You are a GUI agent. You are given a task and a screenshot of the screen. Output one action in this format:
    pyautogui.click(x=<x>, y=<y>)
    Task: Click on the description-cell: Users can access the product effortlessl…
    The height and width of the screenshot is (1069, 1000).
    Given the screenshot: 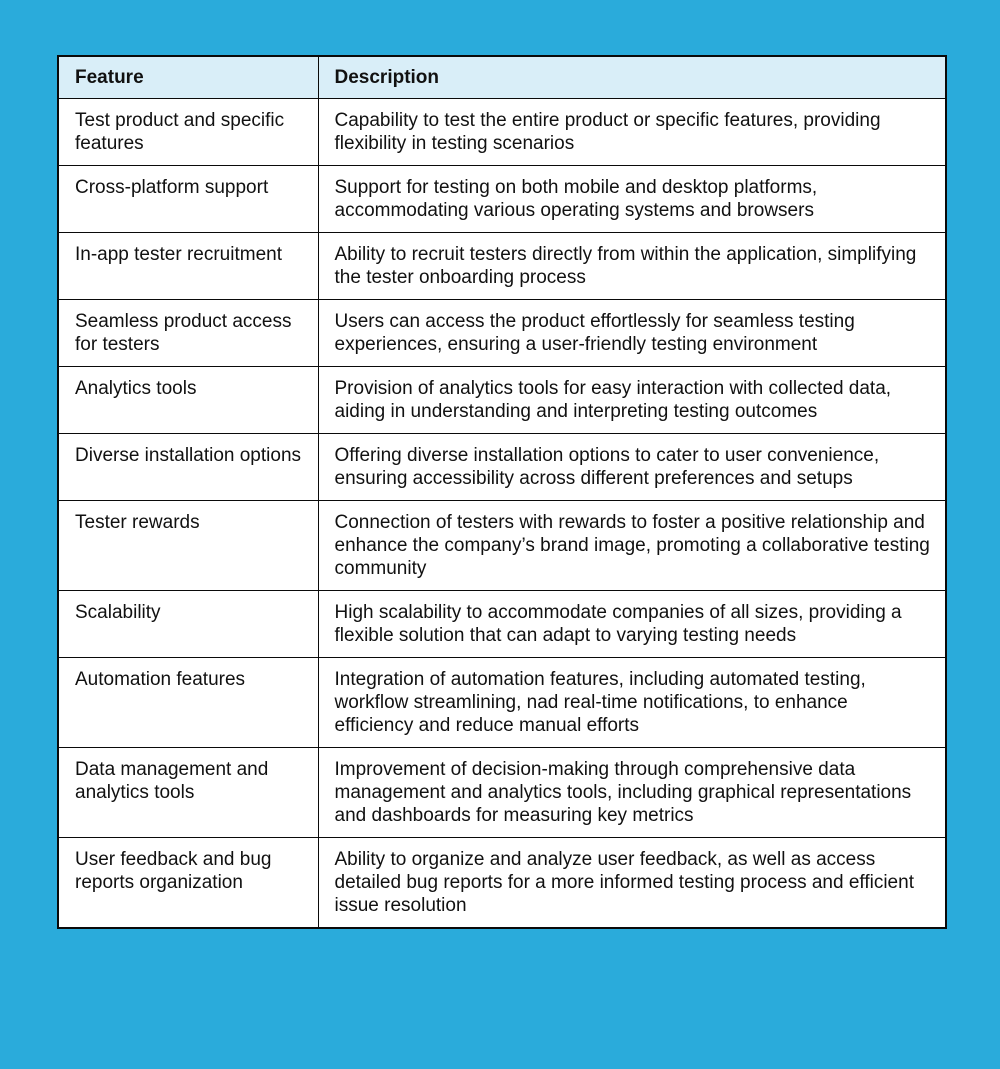 What is the action you would take?
    pyautogui.click(x=632, y=333)
    